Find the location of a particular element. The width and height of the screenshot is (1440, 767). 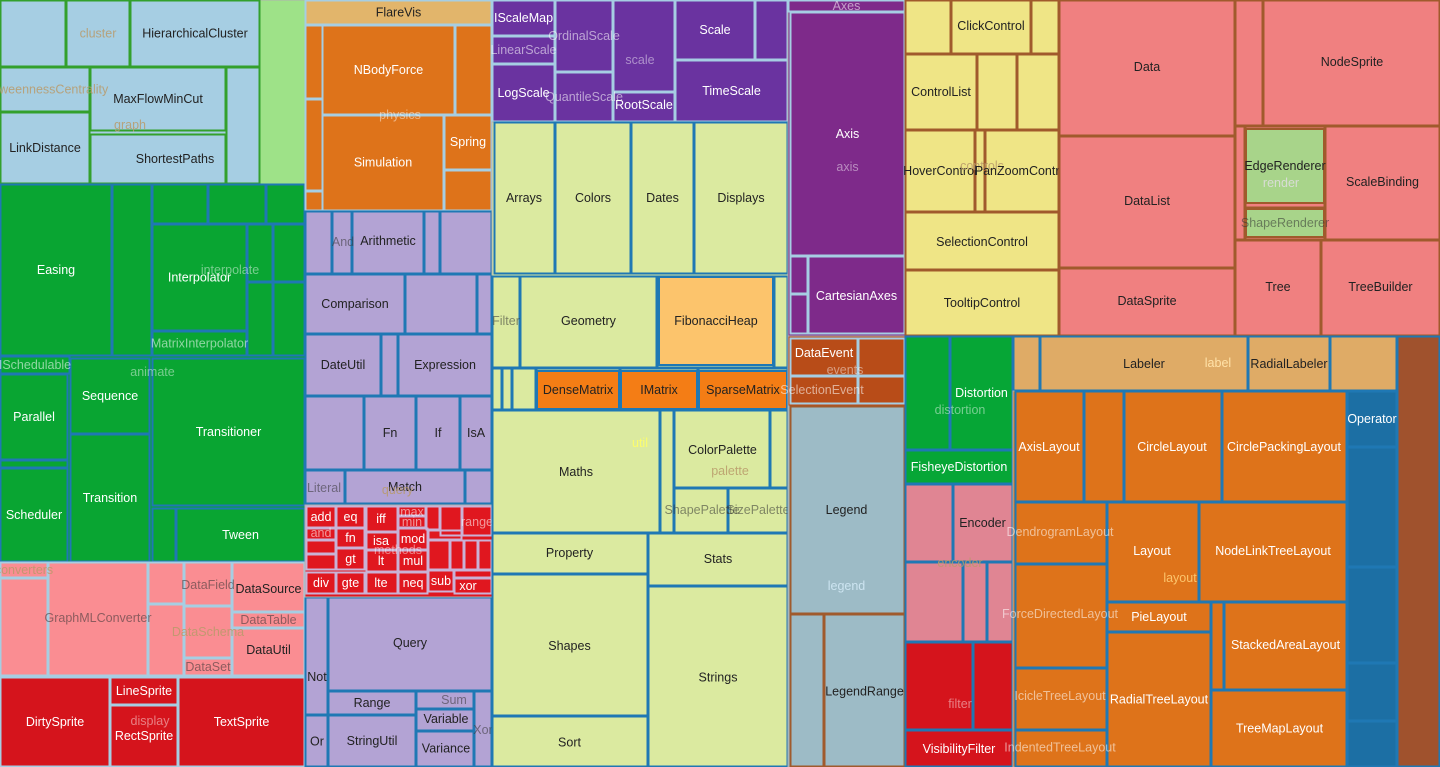

group-bg-vis-label is located at coordinates (1205, 363).